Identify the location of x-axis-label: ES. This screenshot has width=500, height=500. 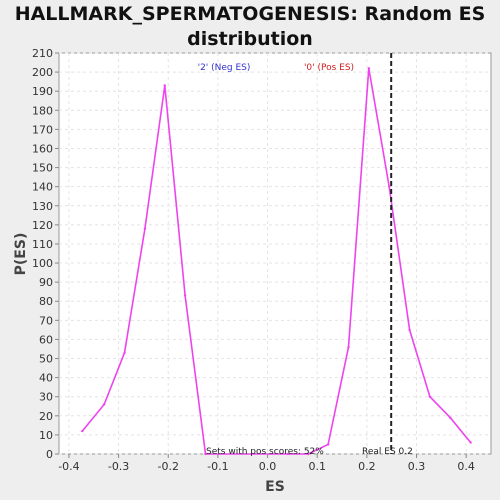
(275, 487).